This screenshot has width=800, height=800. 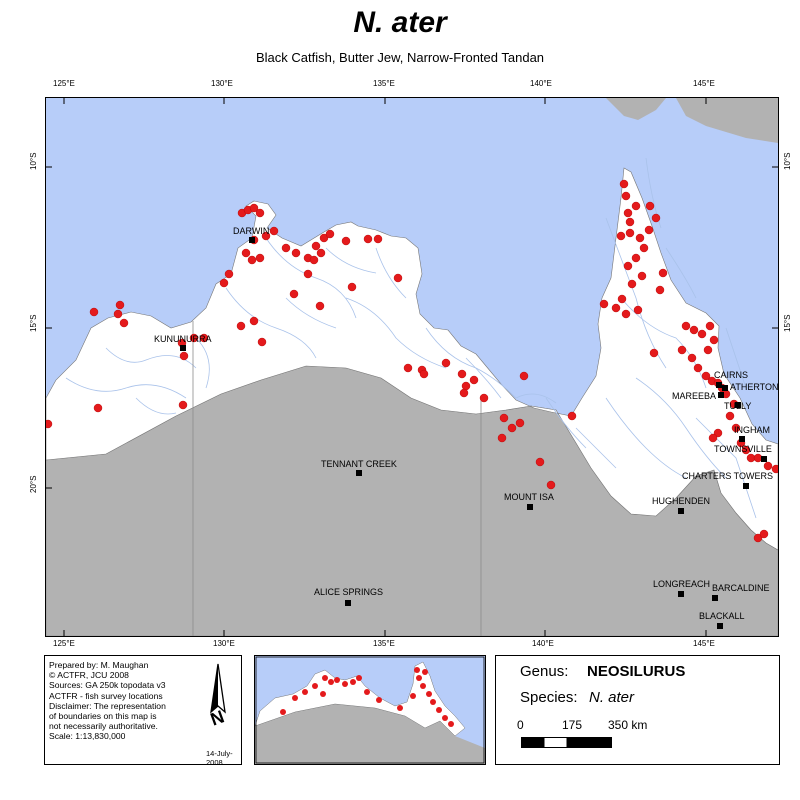 I want to click on town-label-atherton: ATHERTON, so click(x=754, y=387).